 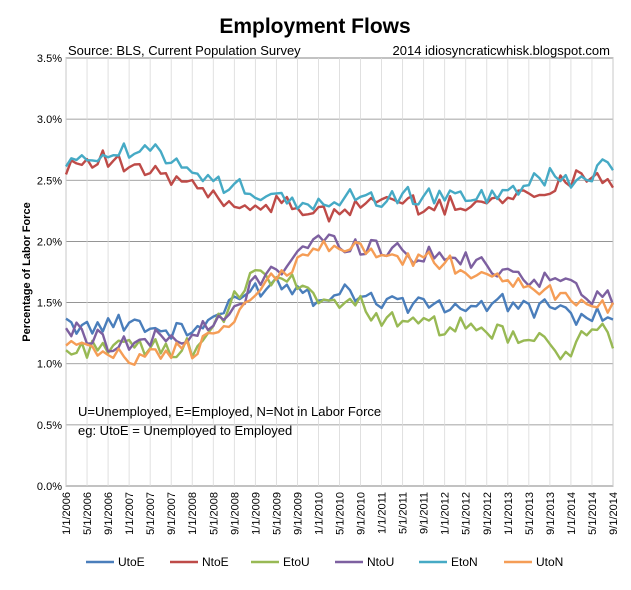 What do you see at coordinates (235, 513) in the screenshot?
I see `x-tick-label: 9/1/2008` at bounding box center [235, 513].